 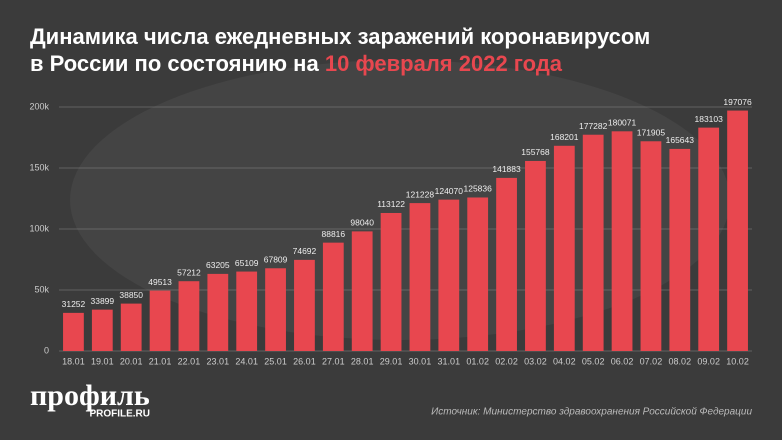 I want to click on x-tick-label: 24.01, so click(x=246, y=361).